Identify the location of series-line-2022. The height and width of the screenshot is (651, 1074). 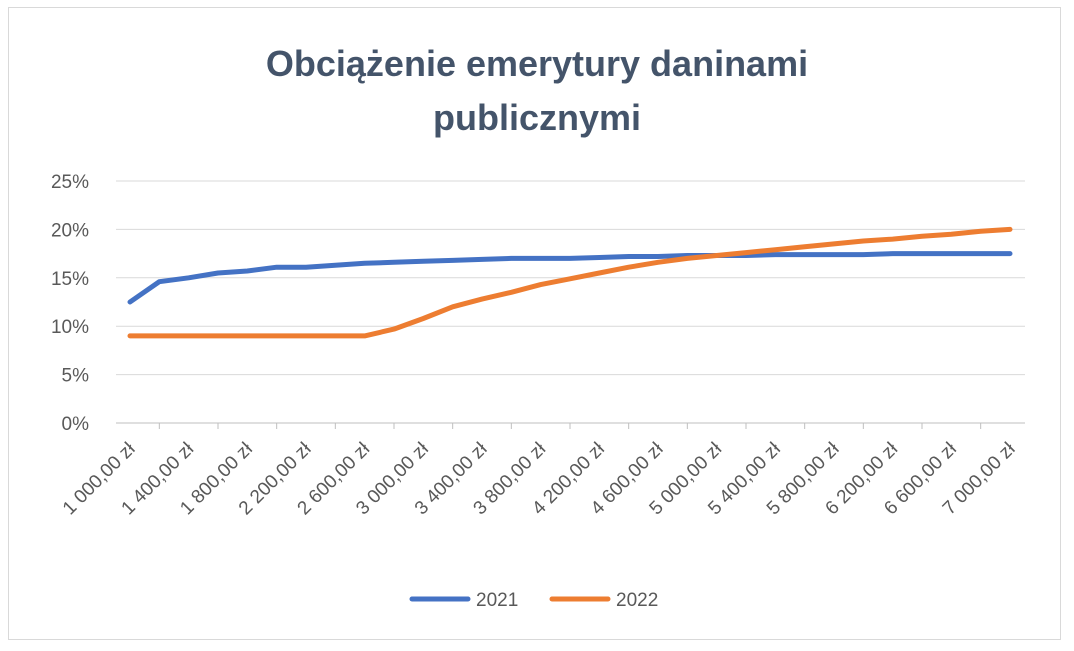
(570, 282).